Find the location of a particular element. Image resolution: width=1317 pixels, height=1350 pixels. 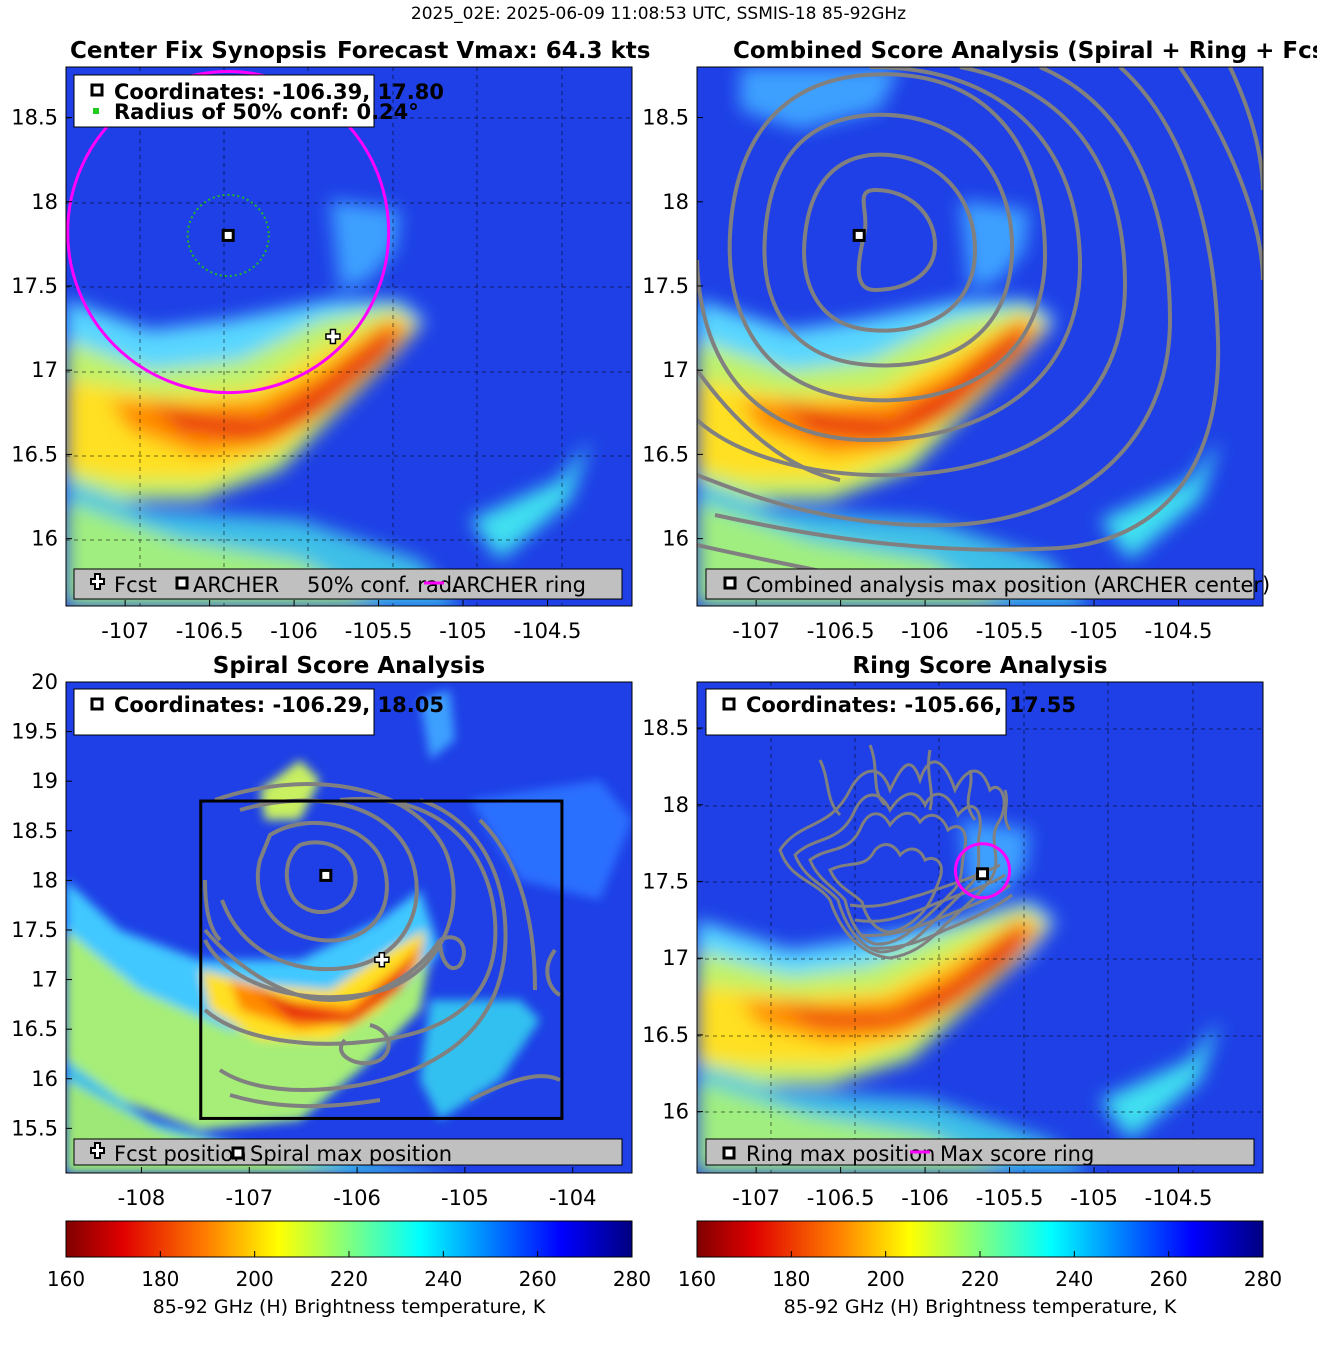

info-box: Coordinates: -105.66, 17.55 is located at coordinates (890, 712).